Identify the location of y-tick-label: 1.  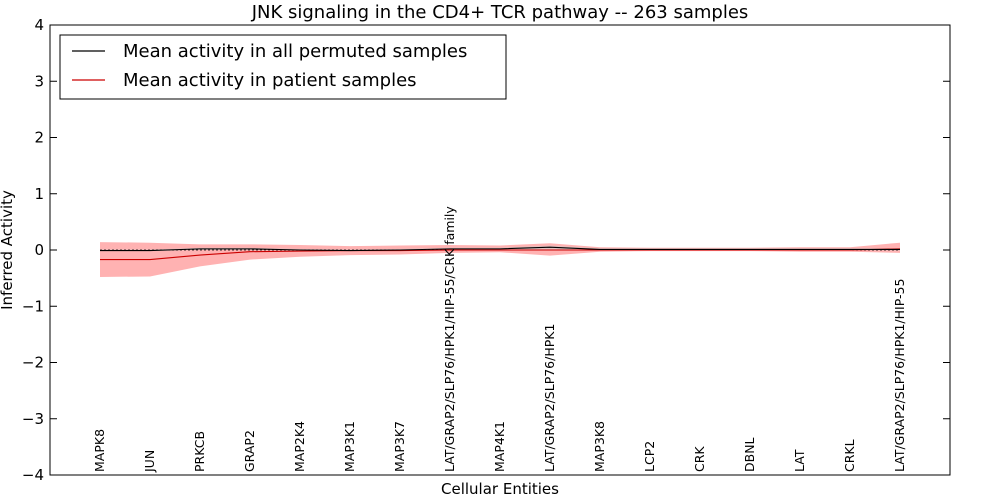
(39, 194).